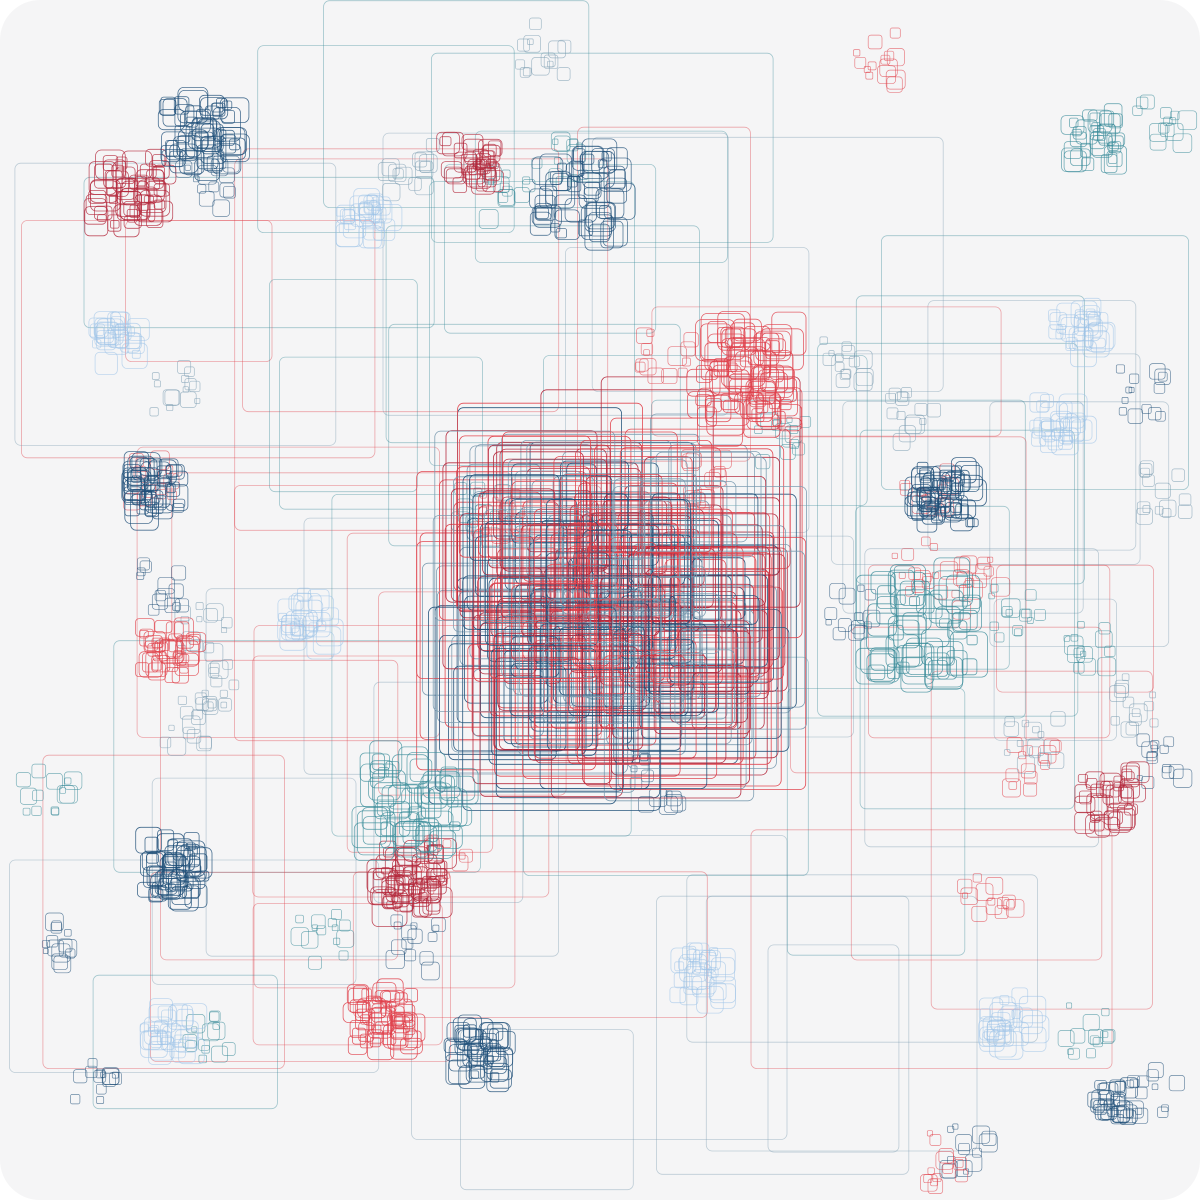 This screenshot has width=1200, height=1200. Describe the element at coordinates (132, 208) in the screenshot. I see `top-left-red-cluster-rect` at that location.